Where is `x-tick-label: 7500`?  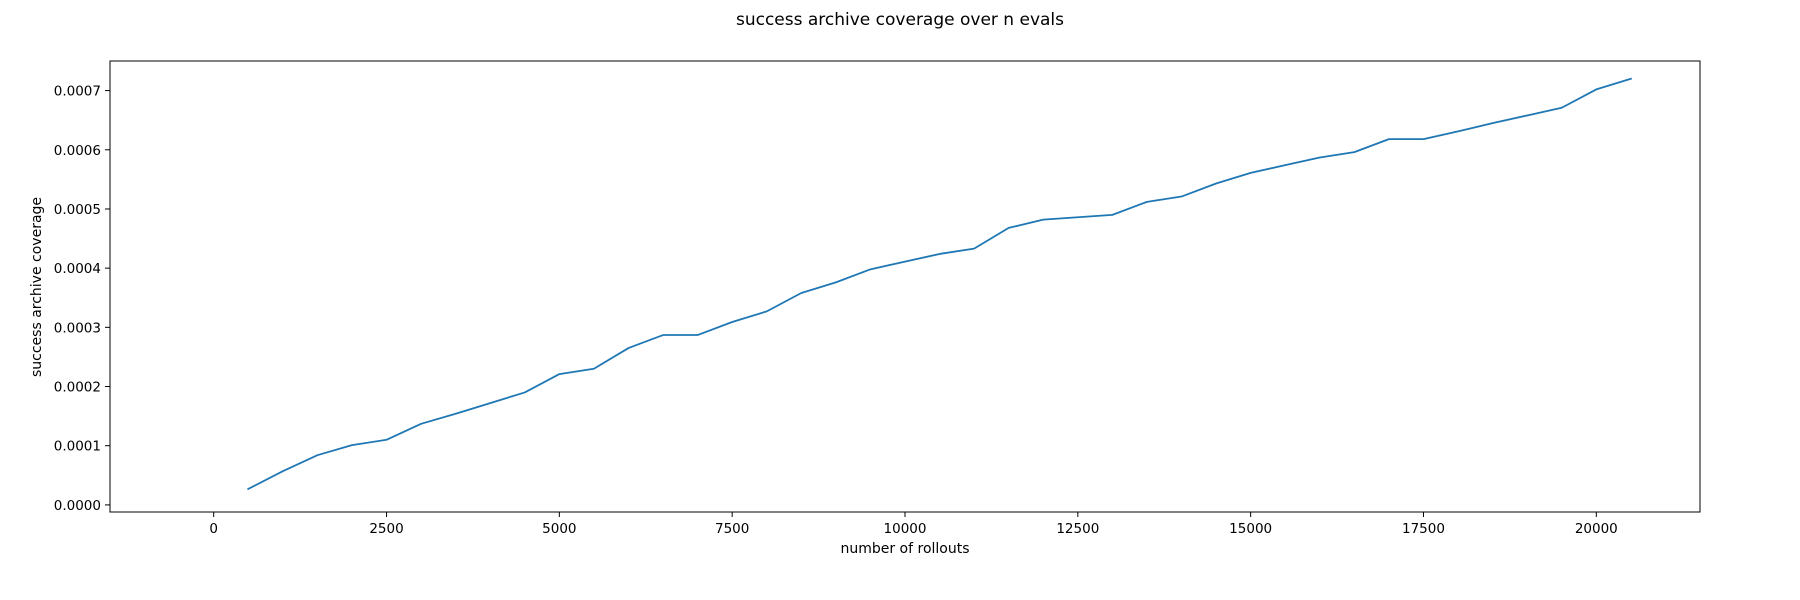 x-tick-label: 7500 is located at coordinates (732, 529).